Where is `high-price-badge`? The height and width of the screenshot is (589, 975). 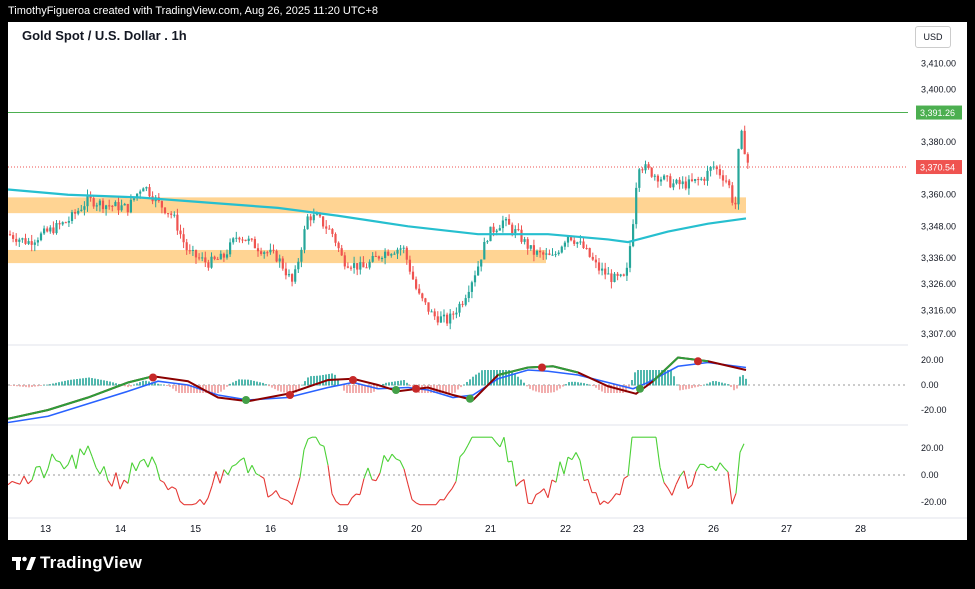
high-price-badge is located at coordinates (939, 112).